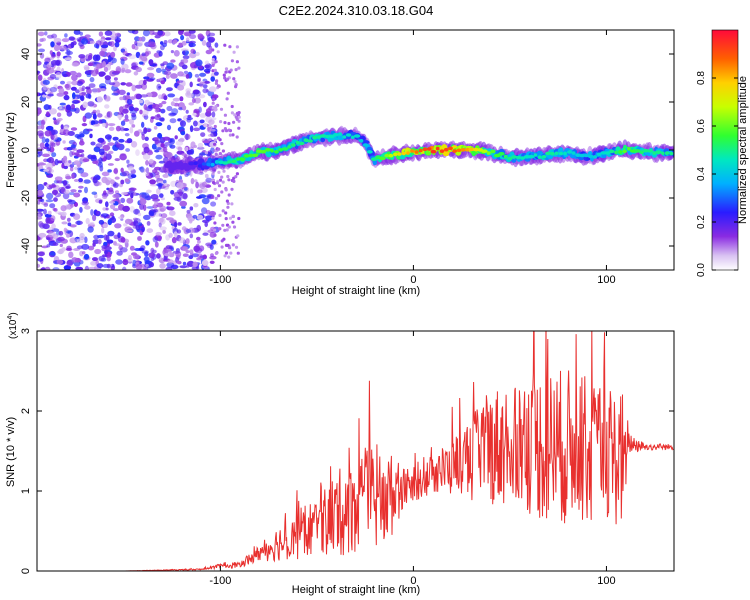 This screenshot has width=750, height=600. Describe the element at coordinates (356, 10) in the screenshot. I see `figure-title: C2E2.2024.310.03.18.G04` at that location.